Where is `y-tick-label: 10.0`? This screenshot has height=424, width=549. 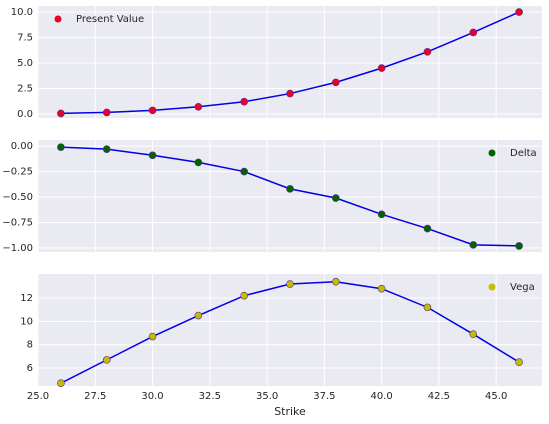 y-tick-label: 10.0 is located at coordinates (22, 12).